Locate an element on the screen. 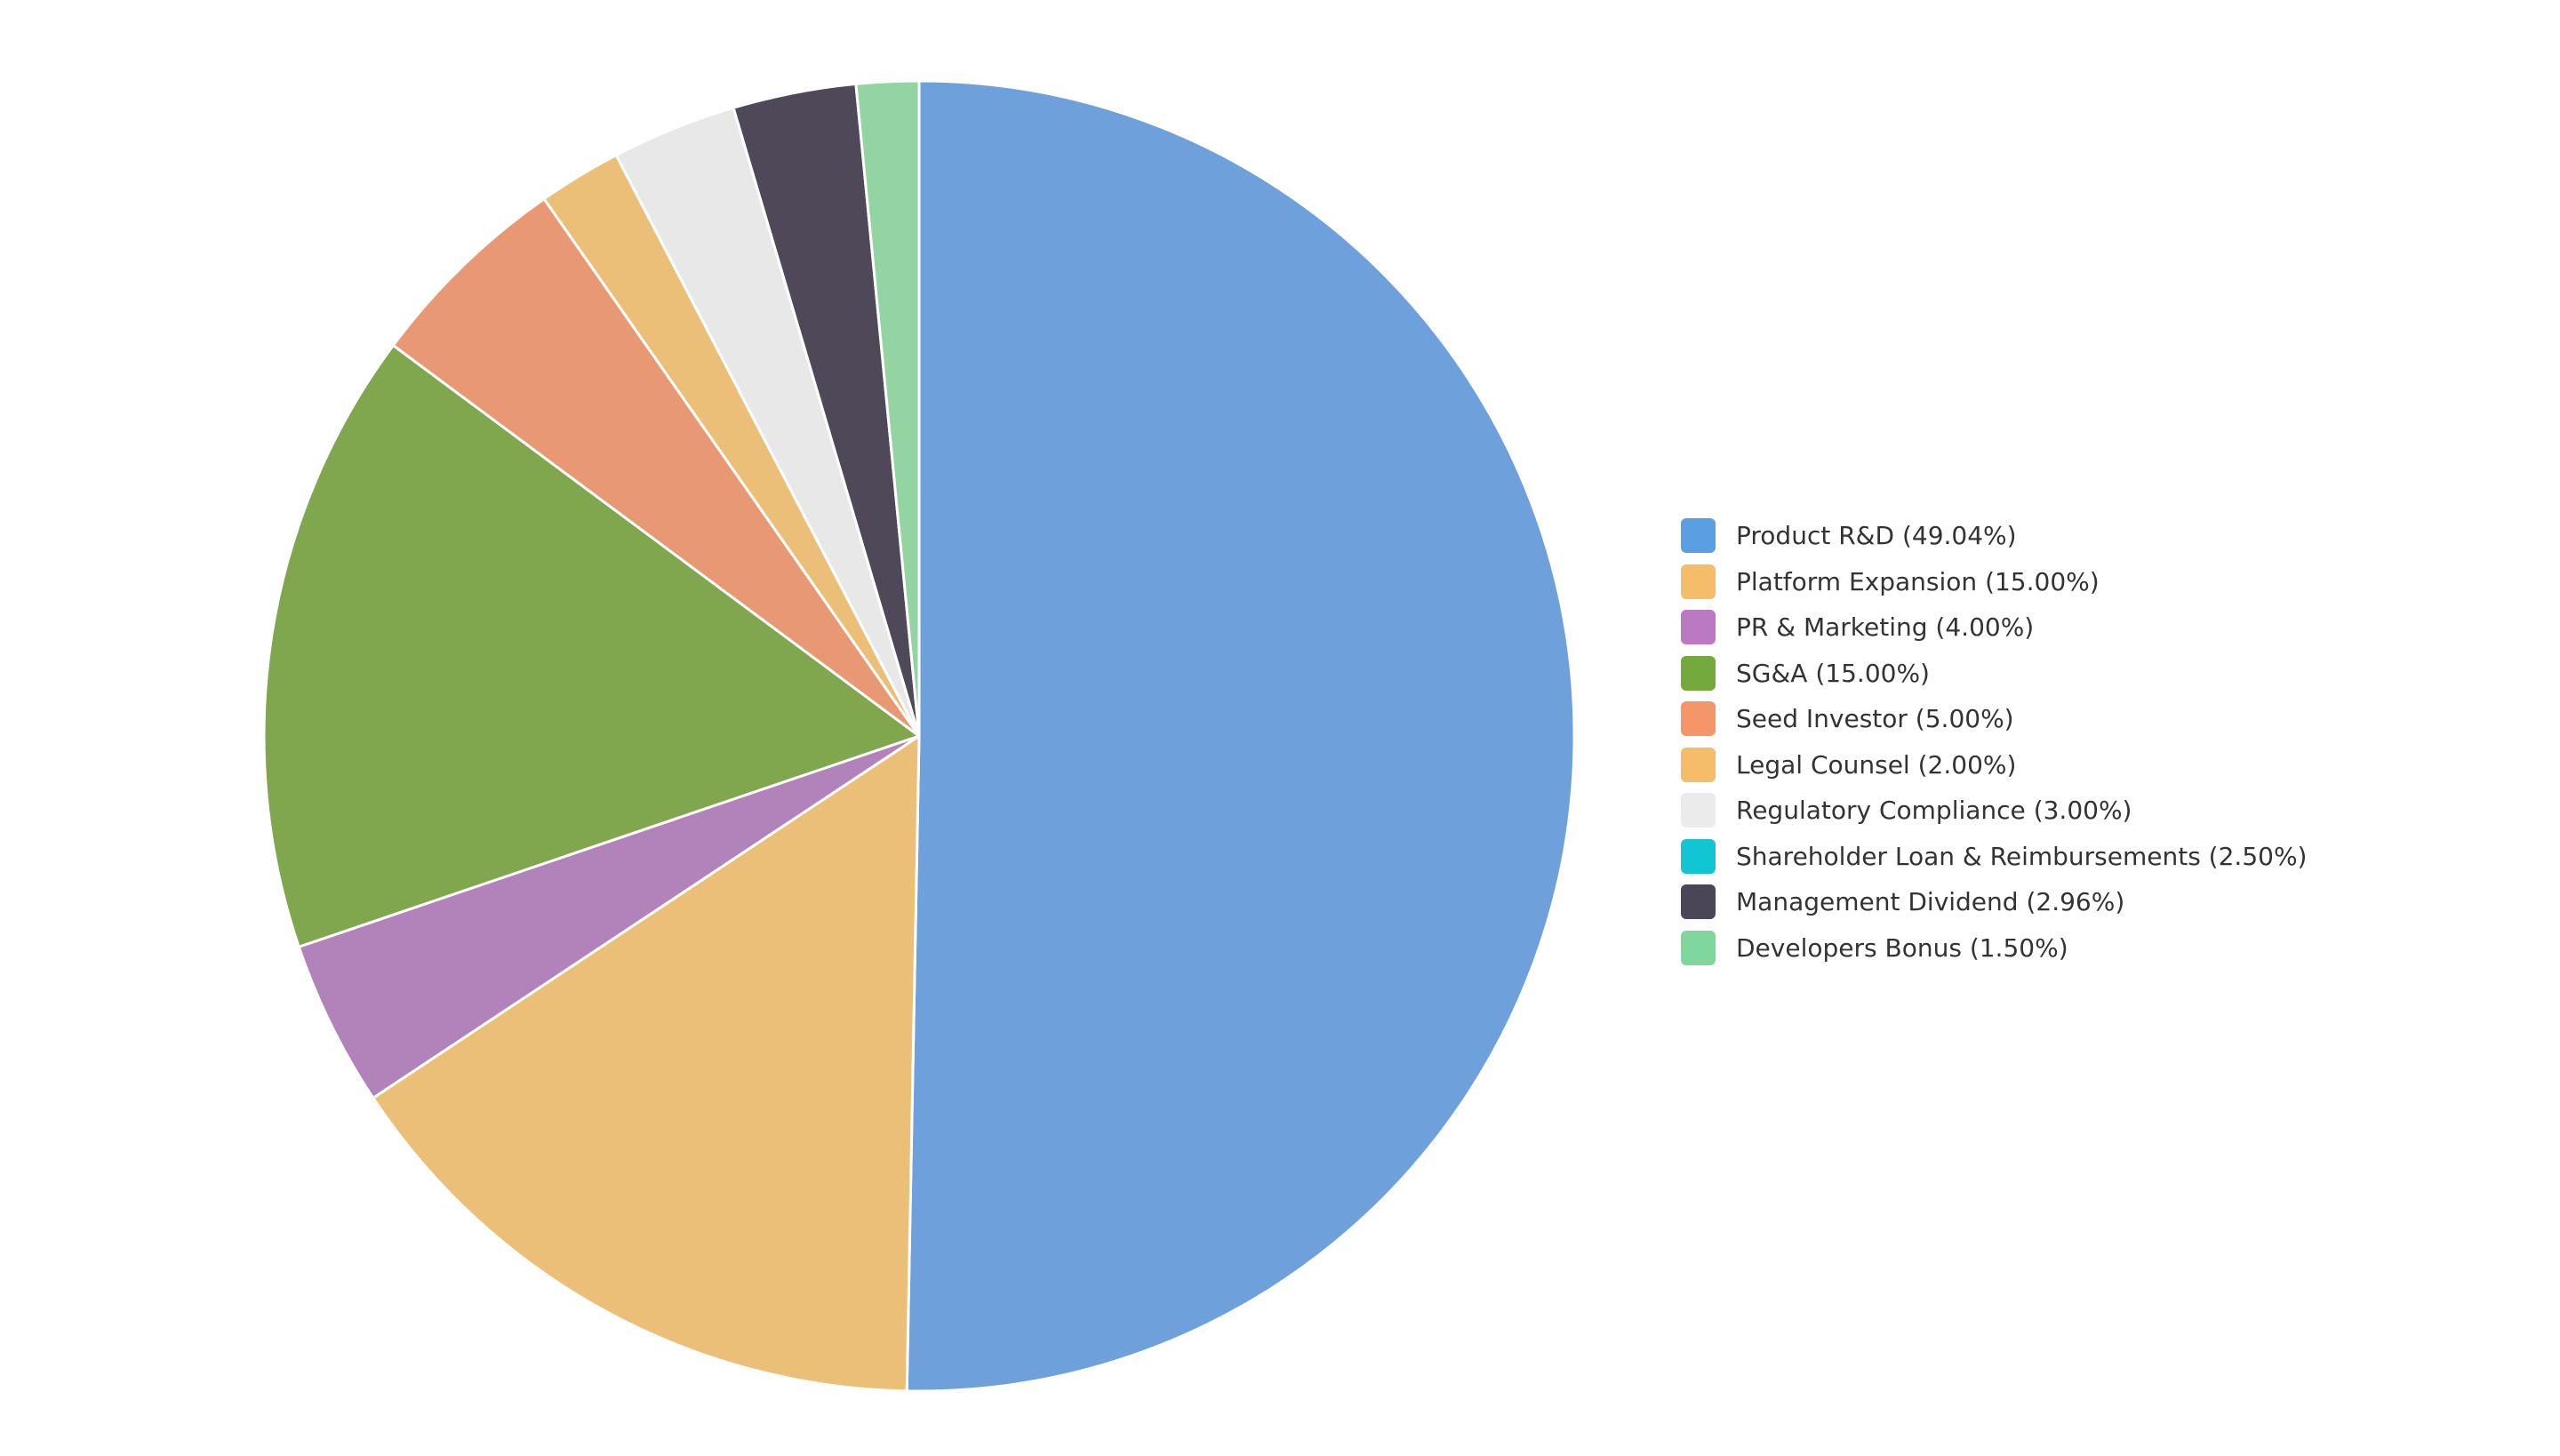  legend-label: PR & Marketing (4.00%) is located at coordinates (1885, 627).